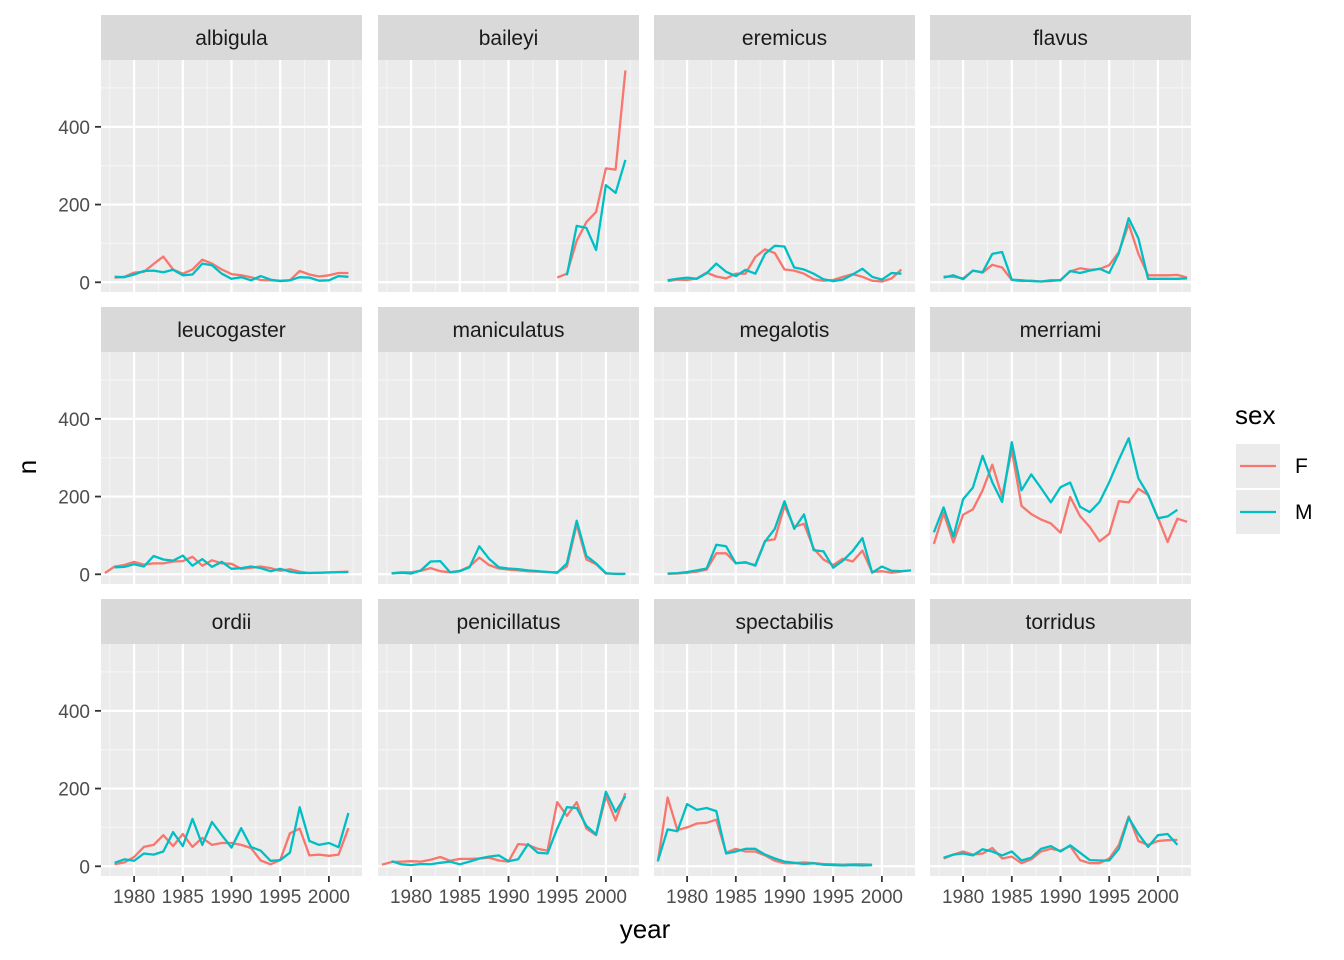 The height and width of the screenshot is (960, 1344). Describe the element at coordinates (1255, 415) in the screenshot. I see `legend-title: sex` at that location.